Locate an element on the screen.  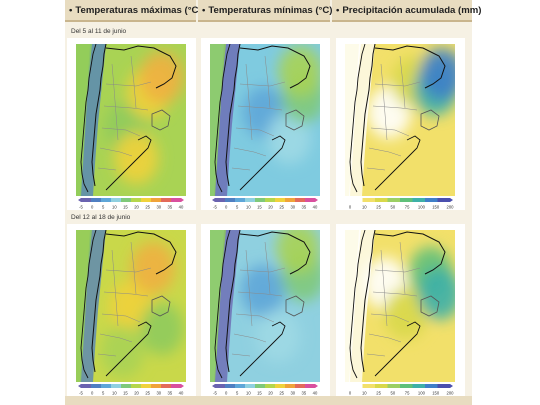
colorbar-tick-label: 0 is located at coordinates (226, 393).